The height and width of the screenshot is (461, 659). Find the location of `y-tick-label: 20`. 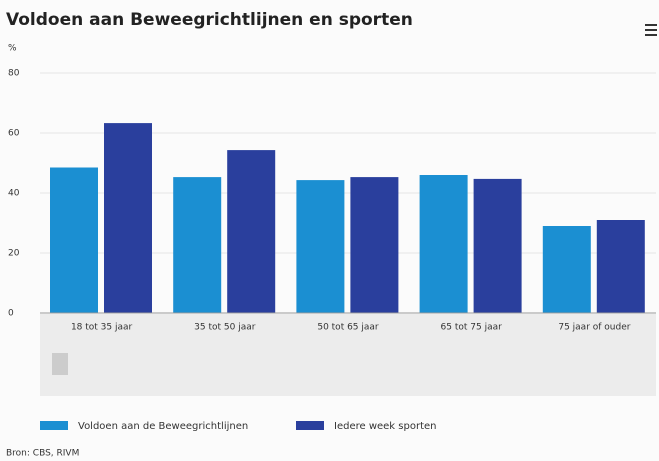

y-tick-label: 20 is located at coordinates (14, 254).